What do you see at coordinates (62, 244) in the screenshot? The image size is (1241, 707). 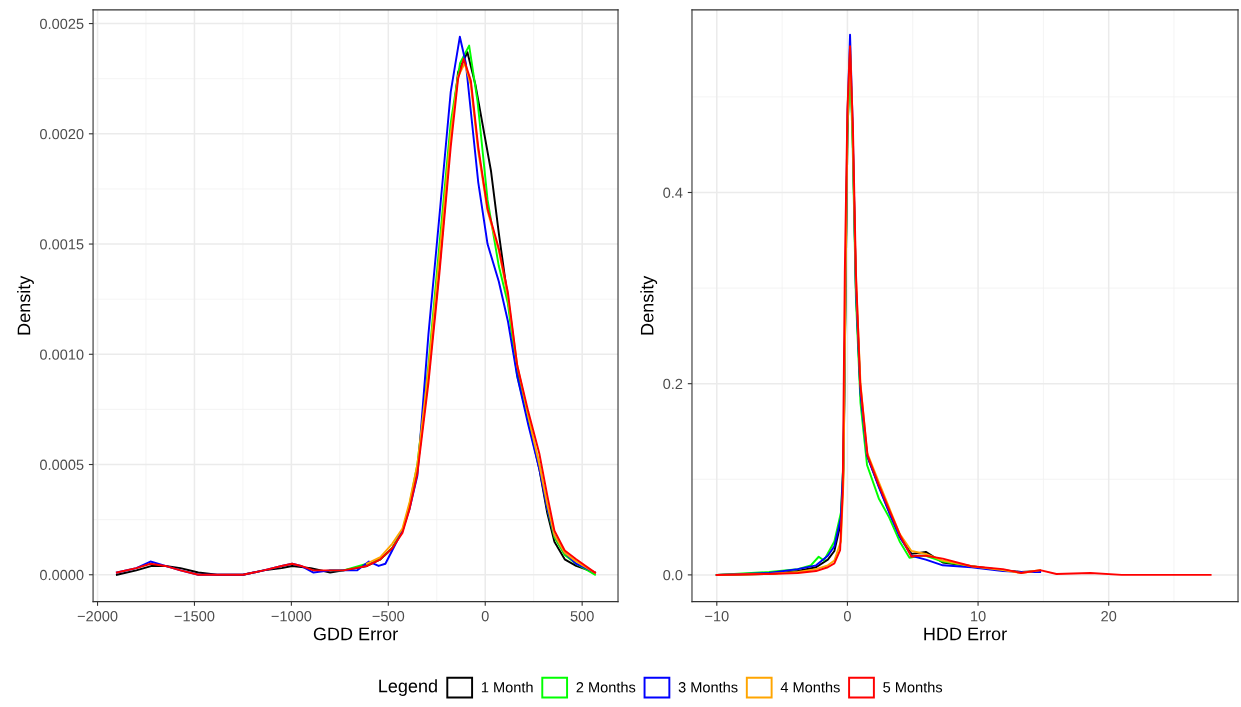 I see `y-tick-label: 0.0015` at bounding box center [62, 244].